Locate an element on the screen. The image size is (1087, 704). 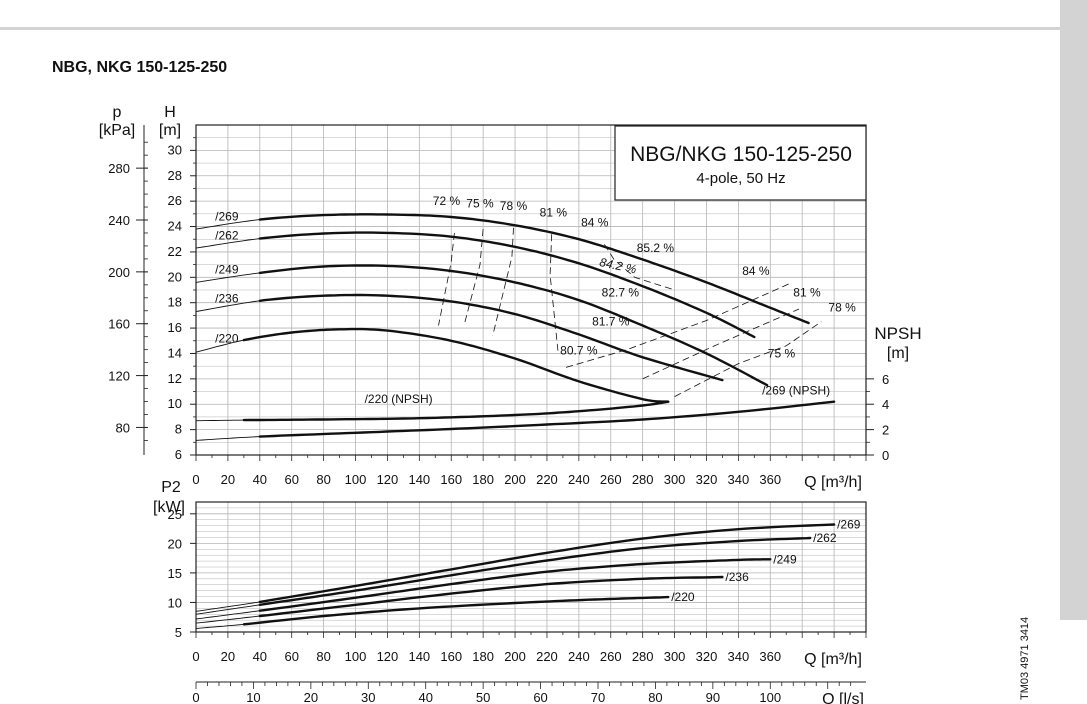
power-curve-249-extension is located at coordinates (227, 615).